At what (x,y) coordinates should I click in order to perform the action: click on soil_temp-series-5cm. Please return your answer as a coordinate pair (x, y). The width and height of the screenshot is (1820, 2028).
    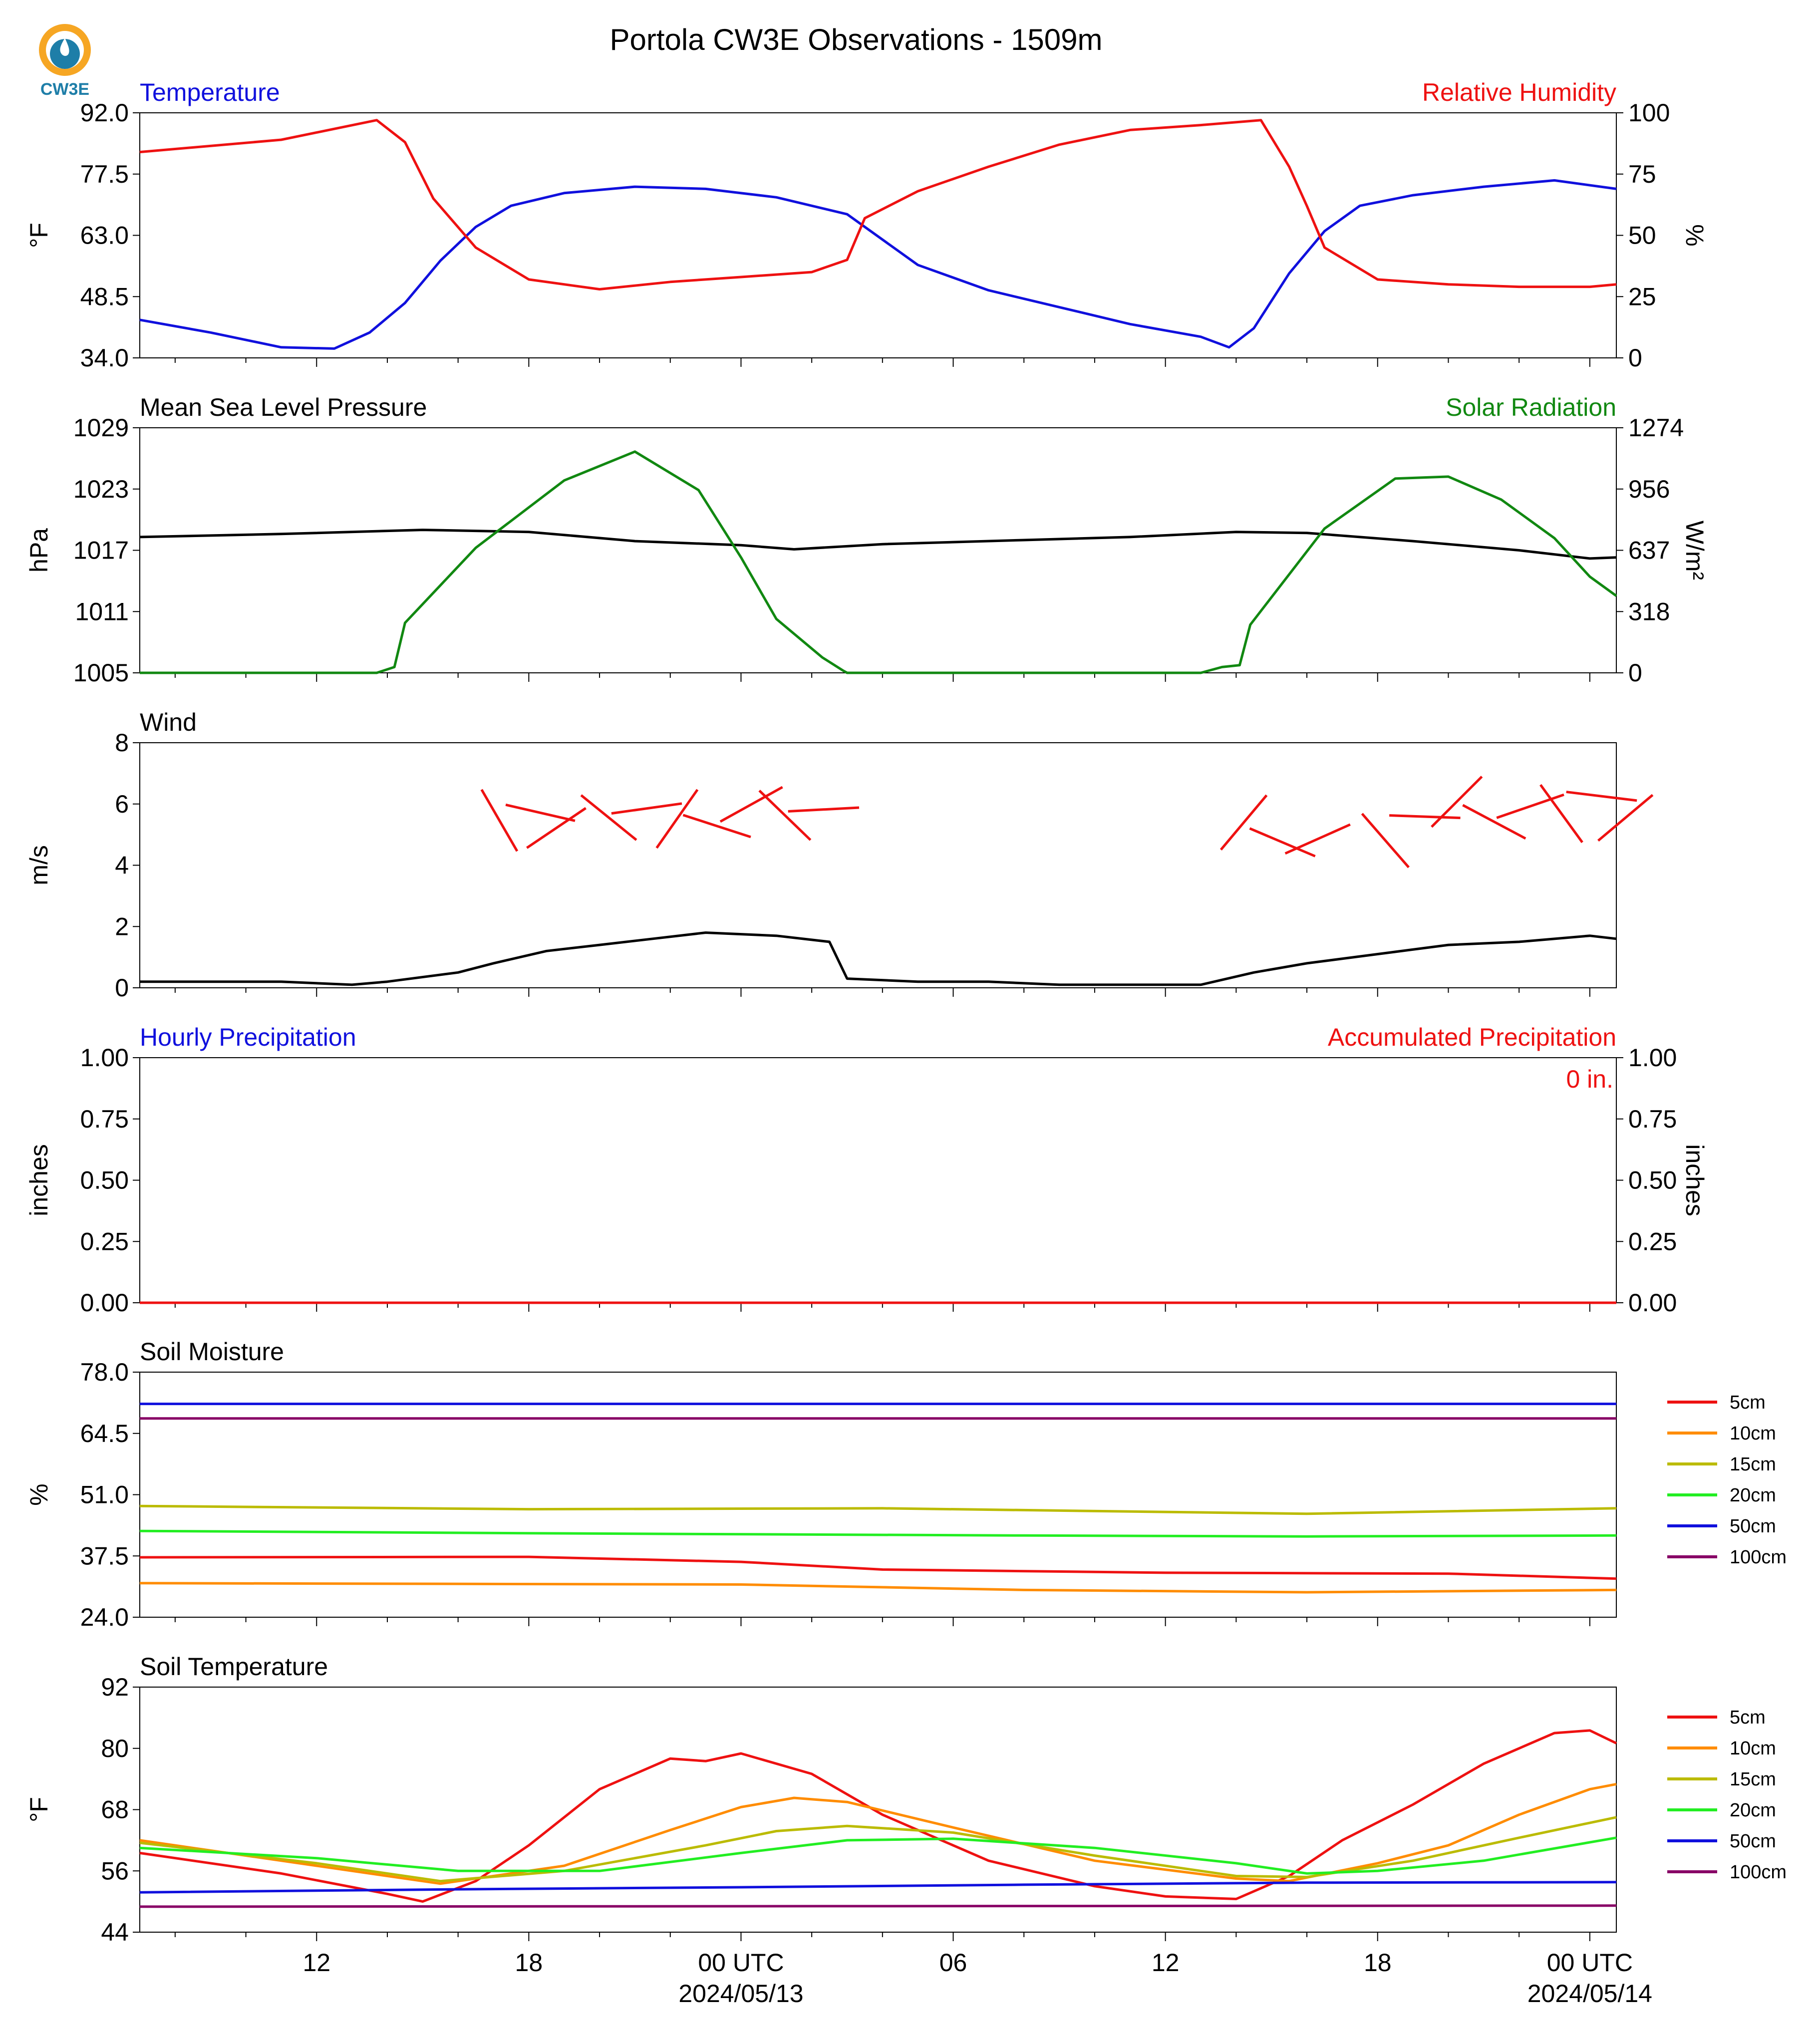
    Looking at the image, I should click on (878, 1816).